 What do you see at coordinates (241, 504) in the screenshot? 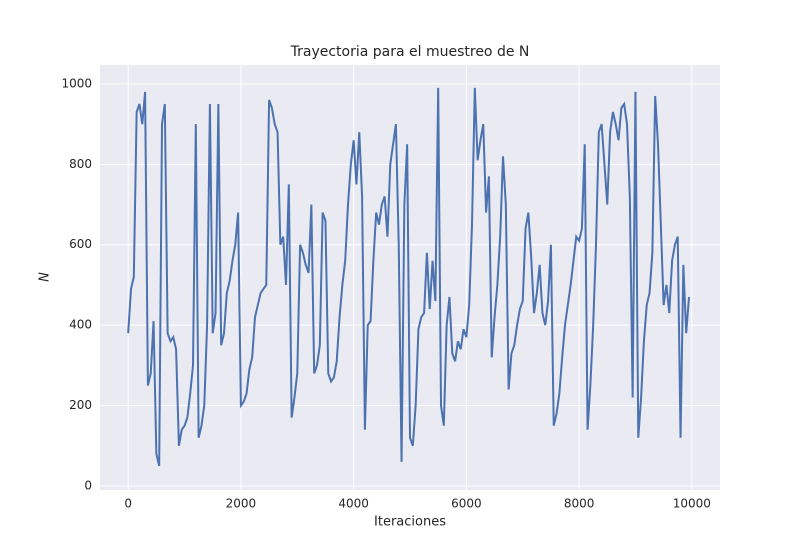
I see `x-tick-label: 2000` at bounding box center [241, 504].